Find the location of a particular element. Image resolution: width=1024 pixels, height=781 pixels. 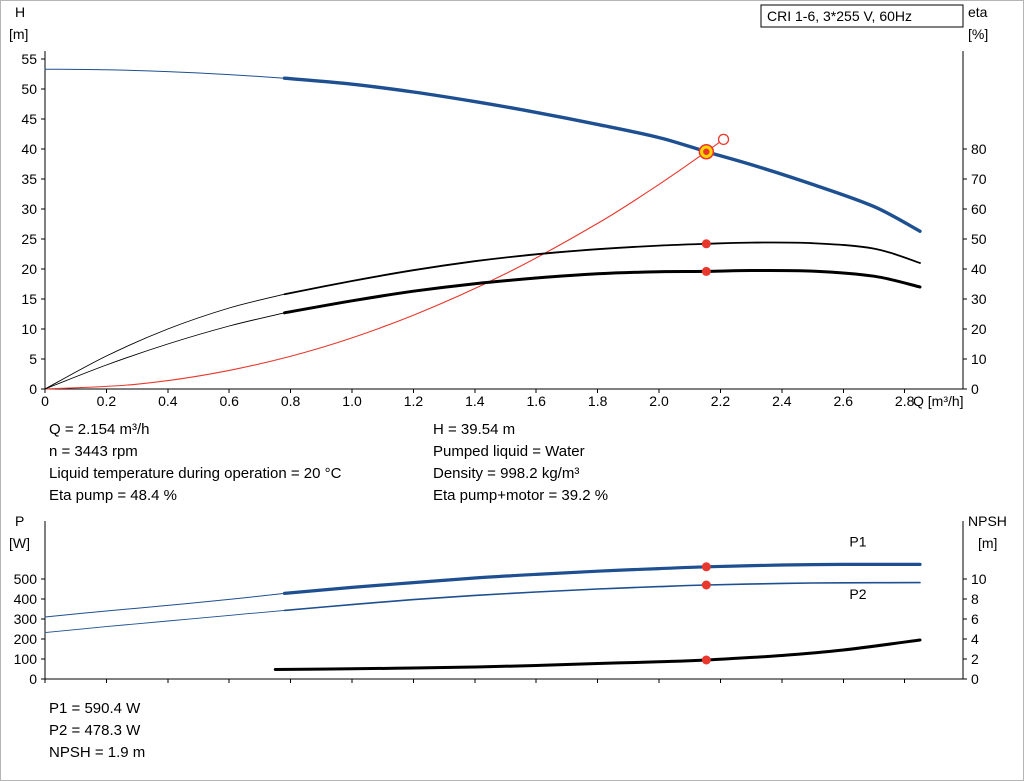

right-tick-label: 2 is located at coordinates (975, 659).